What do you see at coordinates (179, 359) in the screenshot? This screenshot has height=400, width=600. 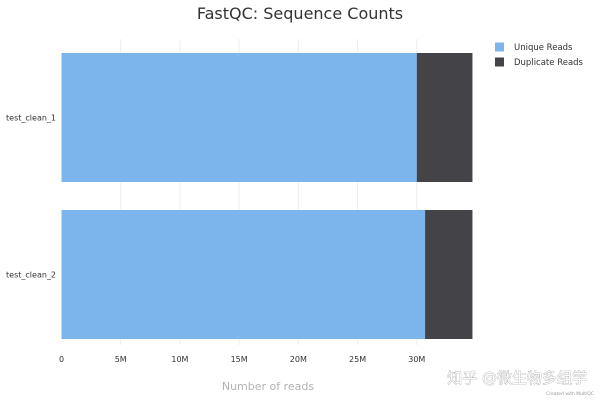 I see `x-tick-label: 10M` at bounding box center [179, 359].